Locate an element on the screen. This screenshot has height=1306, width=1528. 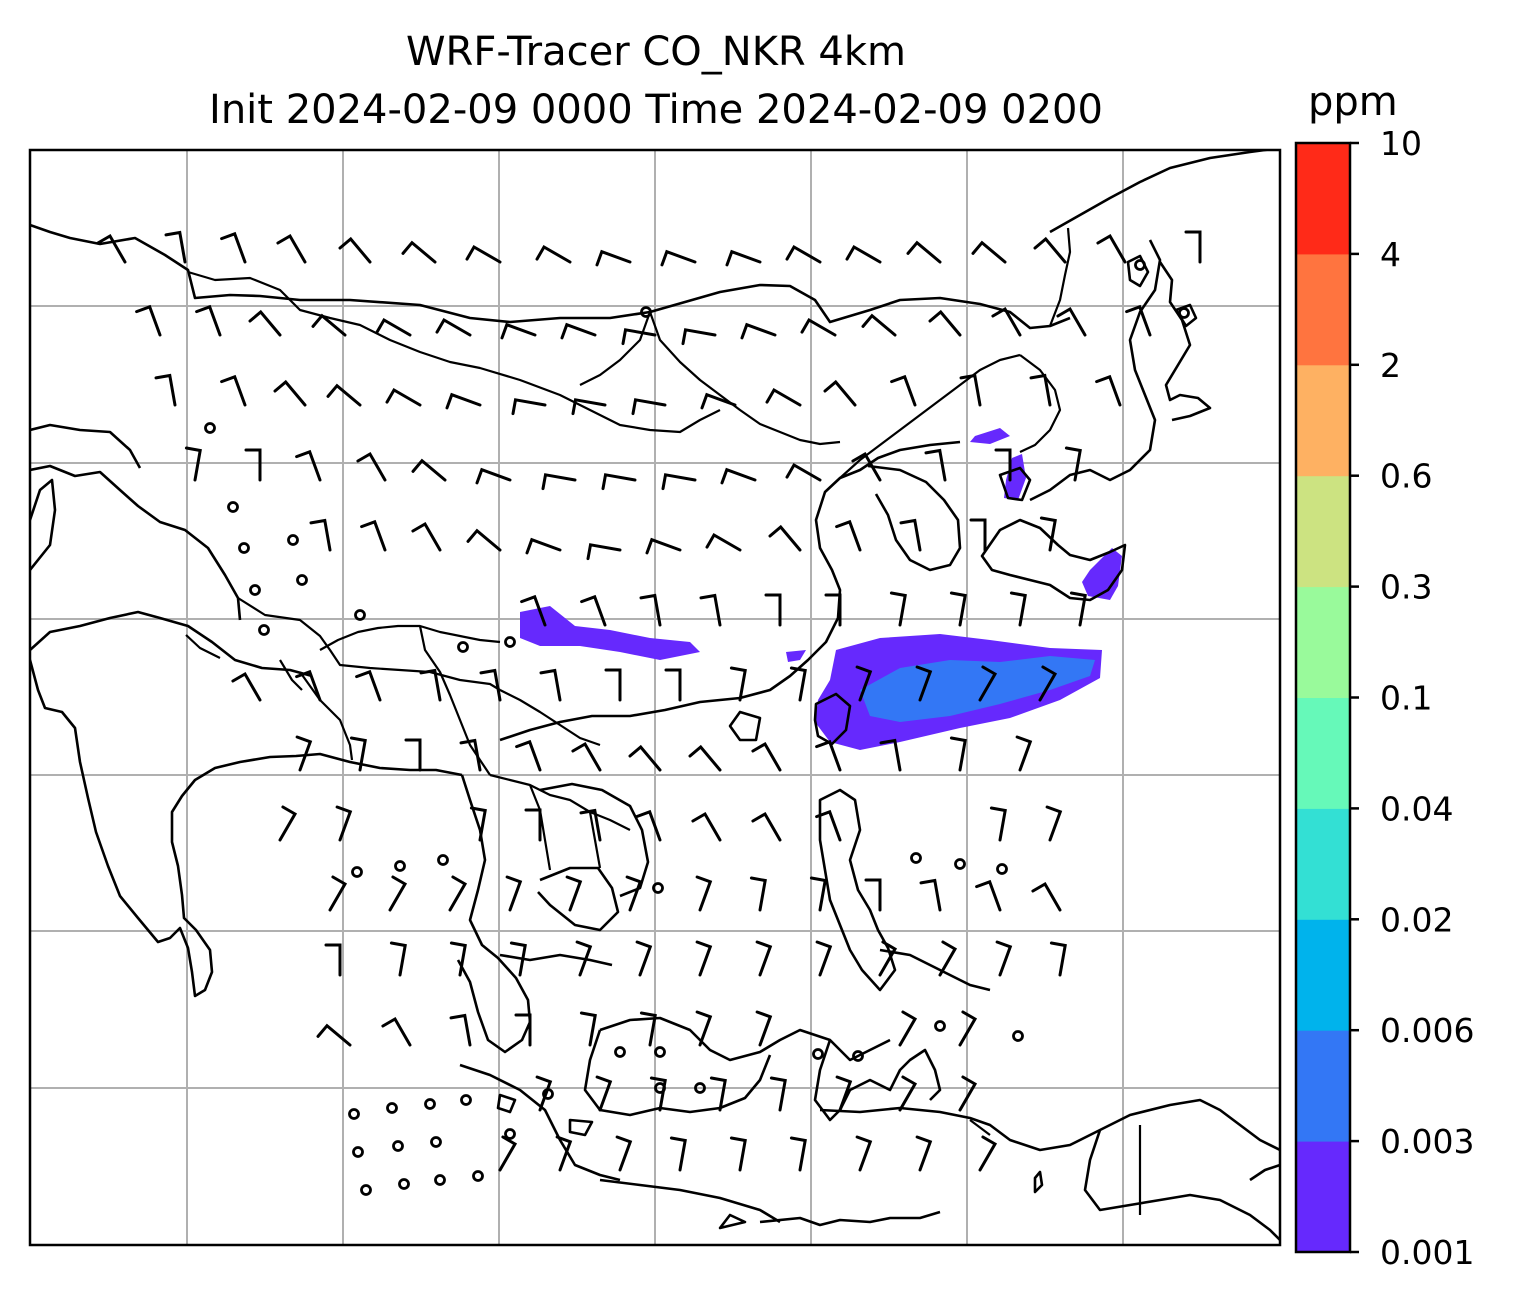
colorbar-tick-label: 0.1 is located at coordinates (1406, 698).